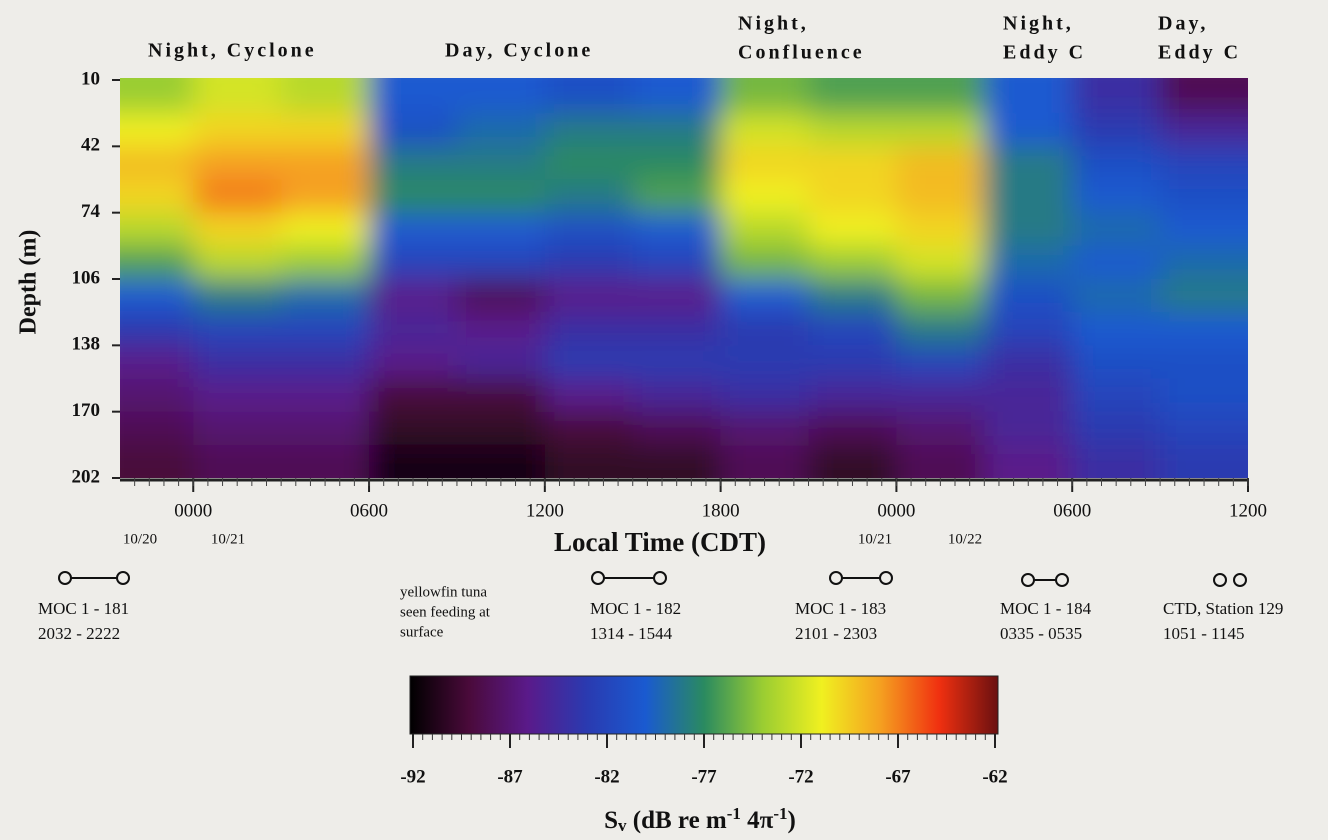 Image resolution: width=1328 pixels, height=840 pixels. Describe the element at coordinates (898, 776) in the screenshot. I see `colorbar-tick-label: -67` at that location.